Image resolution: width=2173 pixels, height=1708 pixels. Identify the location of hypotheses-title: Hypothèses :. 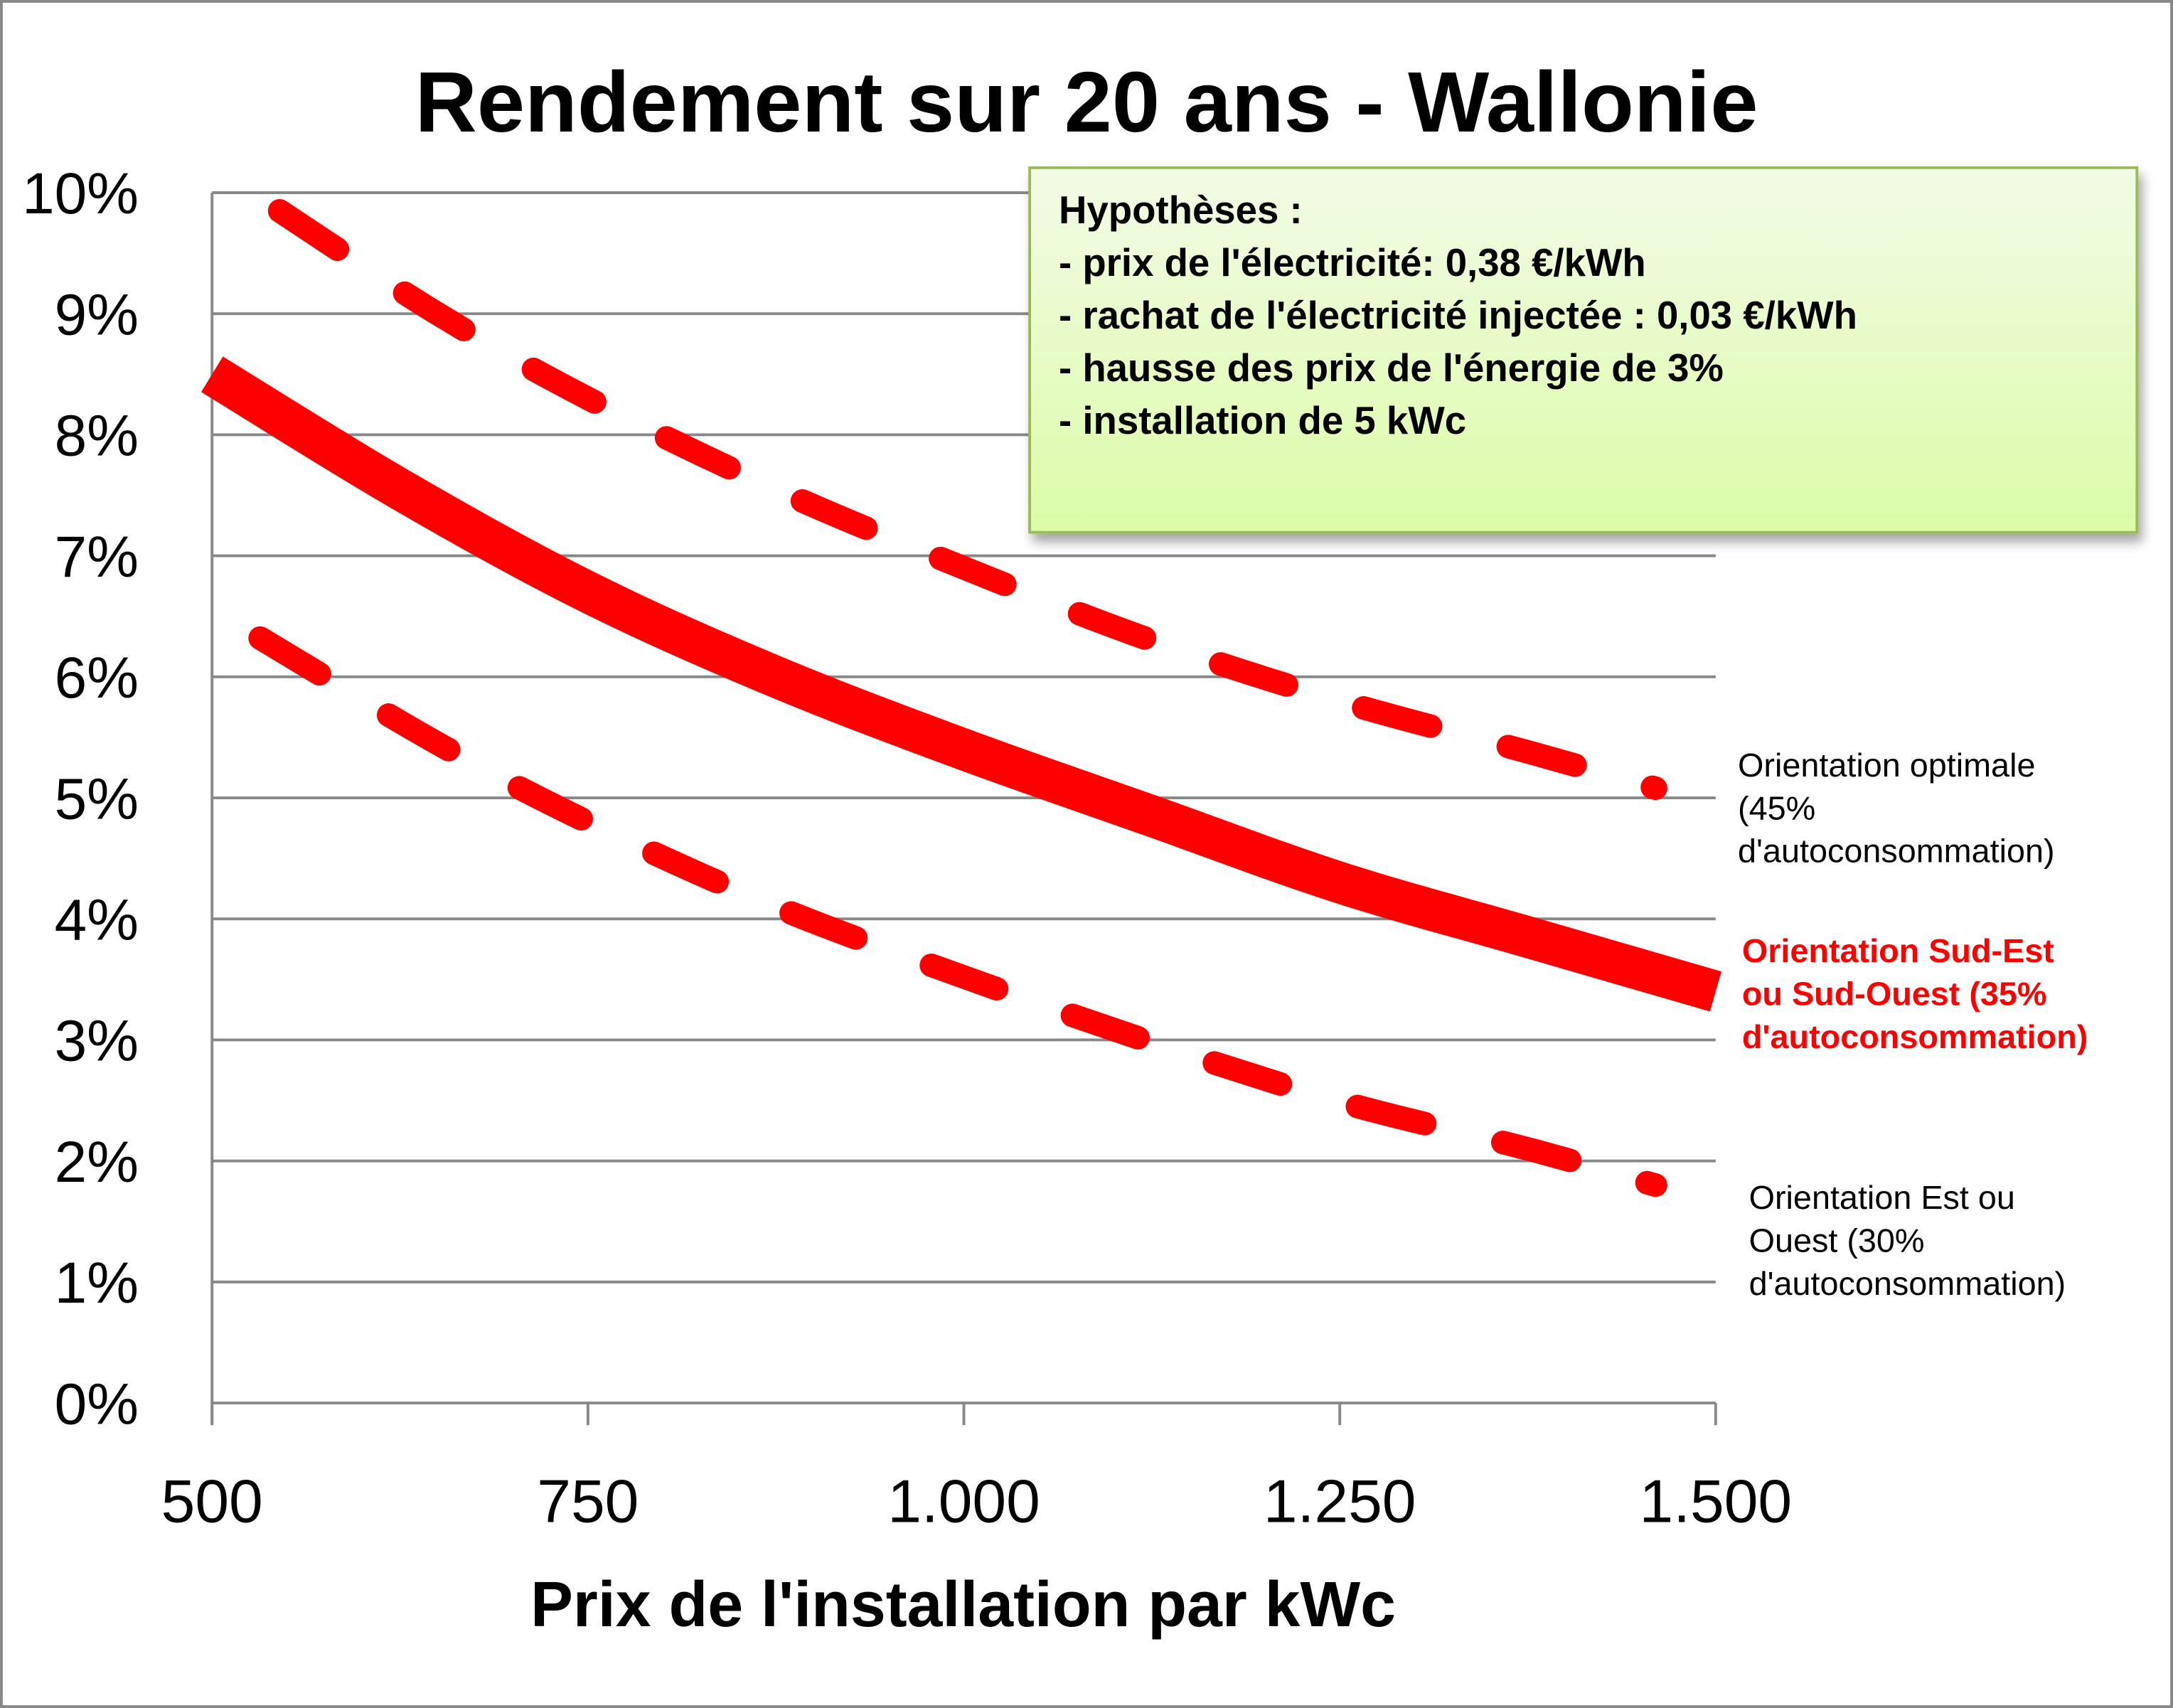
(1181, 210).